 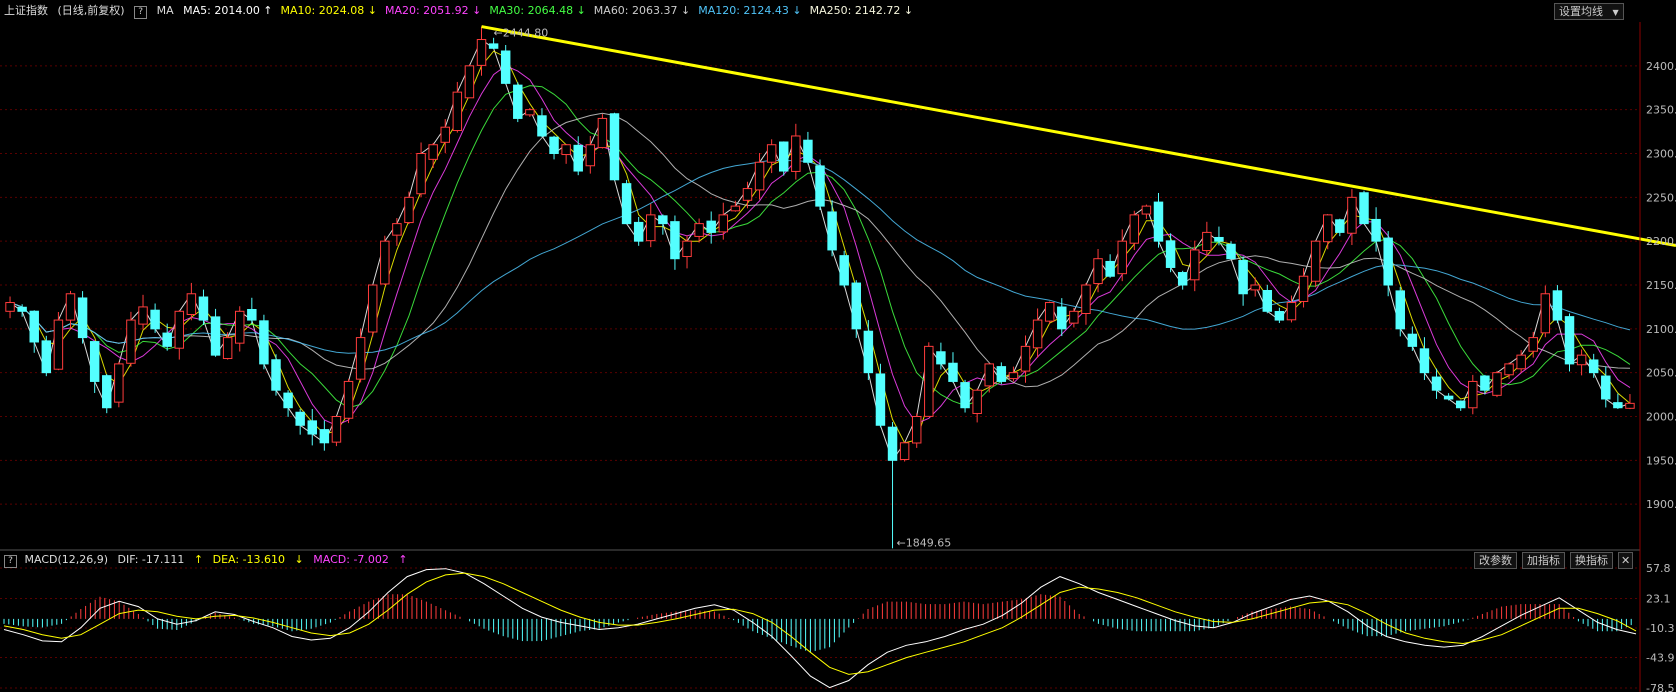 I want to click on ma-legend-item: MA250: 2142.72 ↓, so click(x=861, y=10).